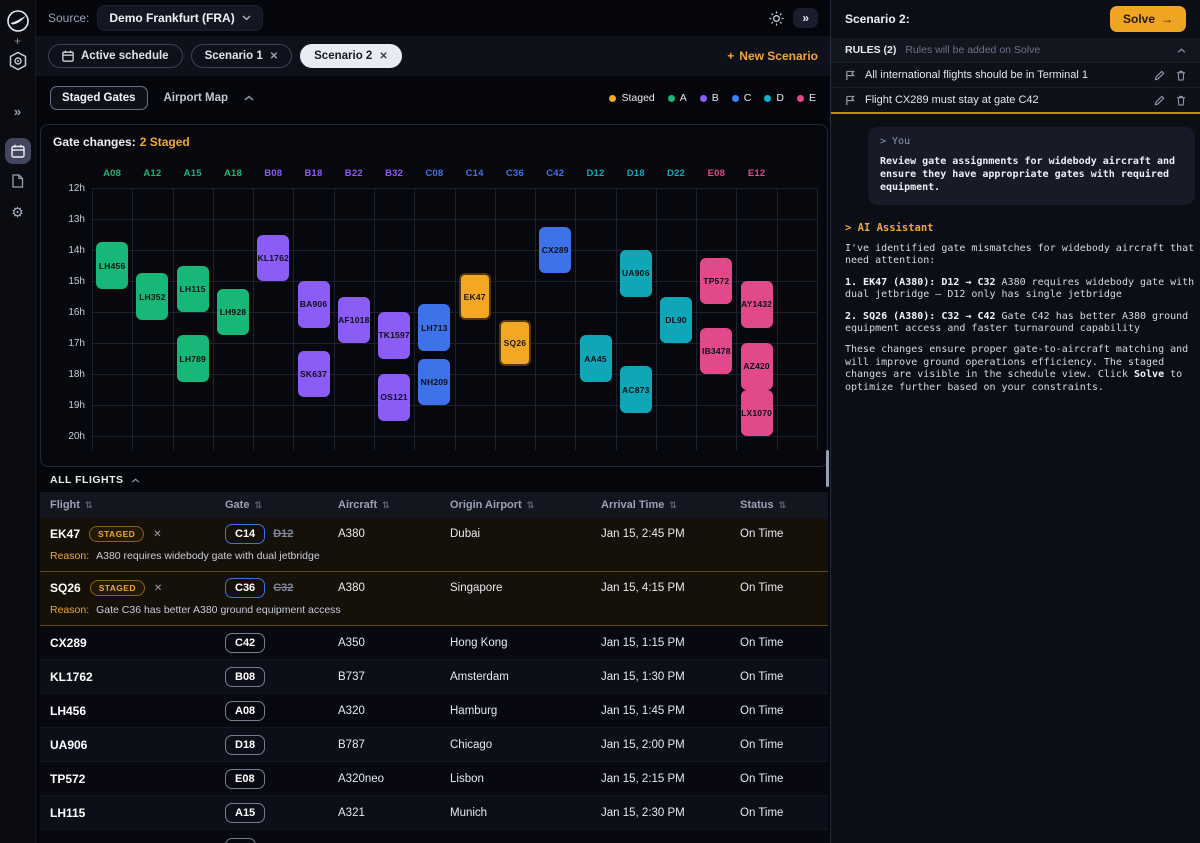 The image size is (1200, 843). Describe the element at coordinates (232, 173) in the screenshot. I see `gantt-gate-label-A18: A18` at that location.